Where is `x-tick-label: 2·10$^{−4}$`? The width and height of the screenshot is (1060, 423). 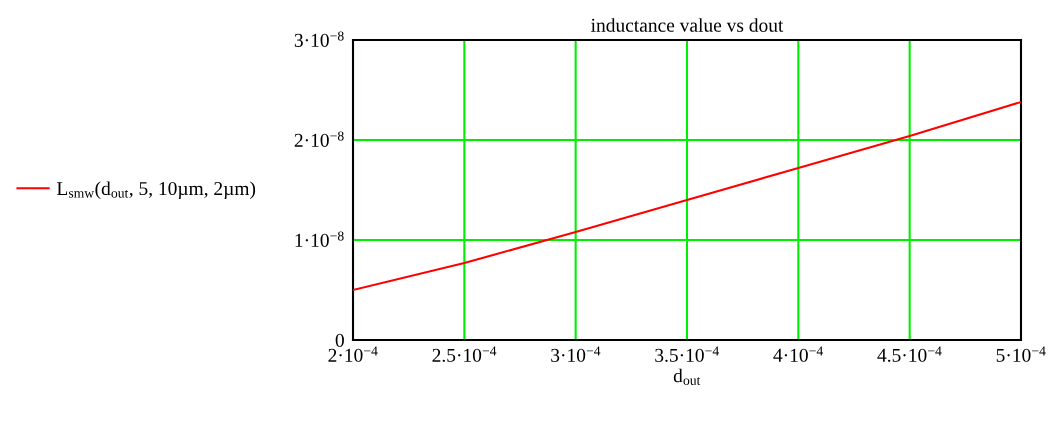 x-tick-label: 2·10$^{−4}$ is located at coordinates (353, 354).